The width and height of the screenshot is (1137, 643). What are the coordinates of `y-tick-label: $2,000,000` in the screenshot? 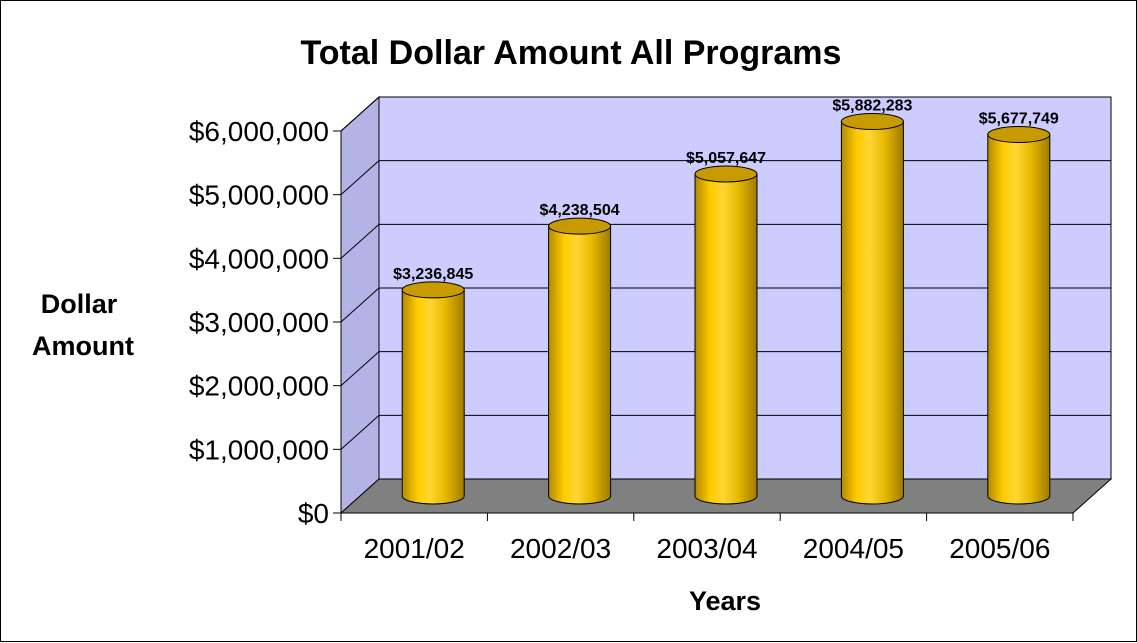 It's located at (259, 386).